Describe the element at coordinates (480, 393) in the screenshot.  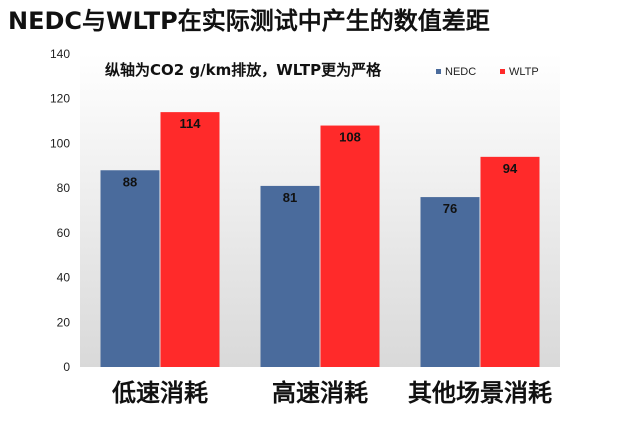
I see `x-category-label: 其他场景消耗` at that location.